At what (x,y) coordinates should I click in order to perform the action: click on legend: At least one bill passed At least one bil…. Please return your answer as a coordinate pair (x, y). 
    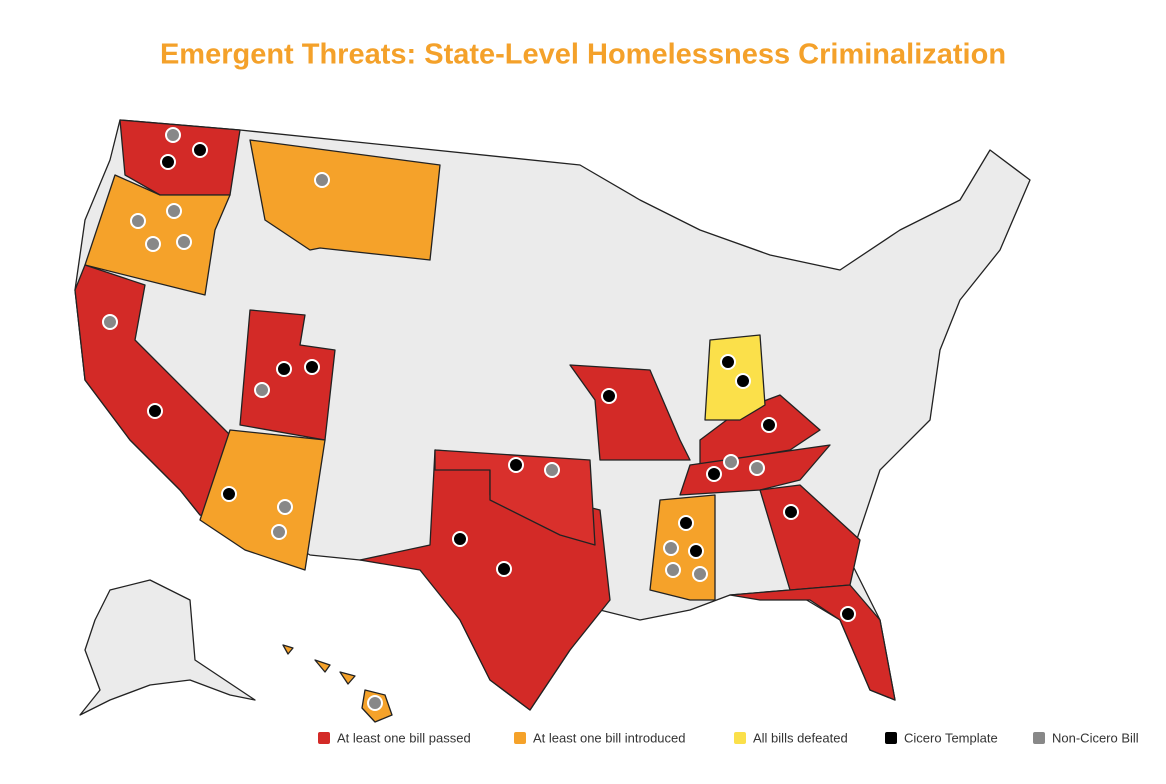
    Looking at the image, I should click on (728, 737).